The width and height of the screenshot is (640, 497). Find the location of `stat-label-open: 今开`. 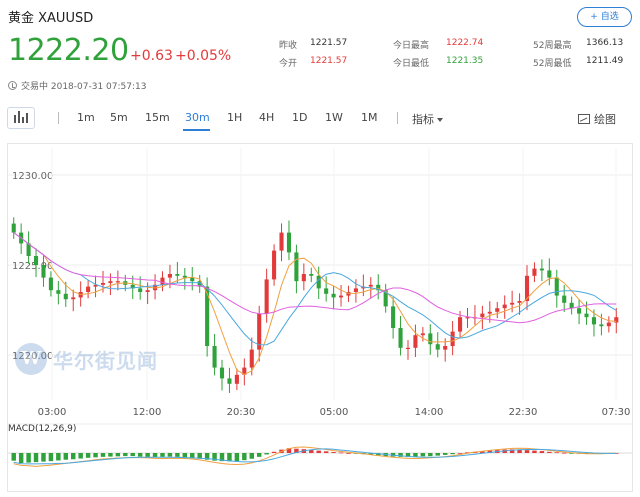

stat-label-open: 今开 is located at coordinates (288, 64).